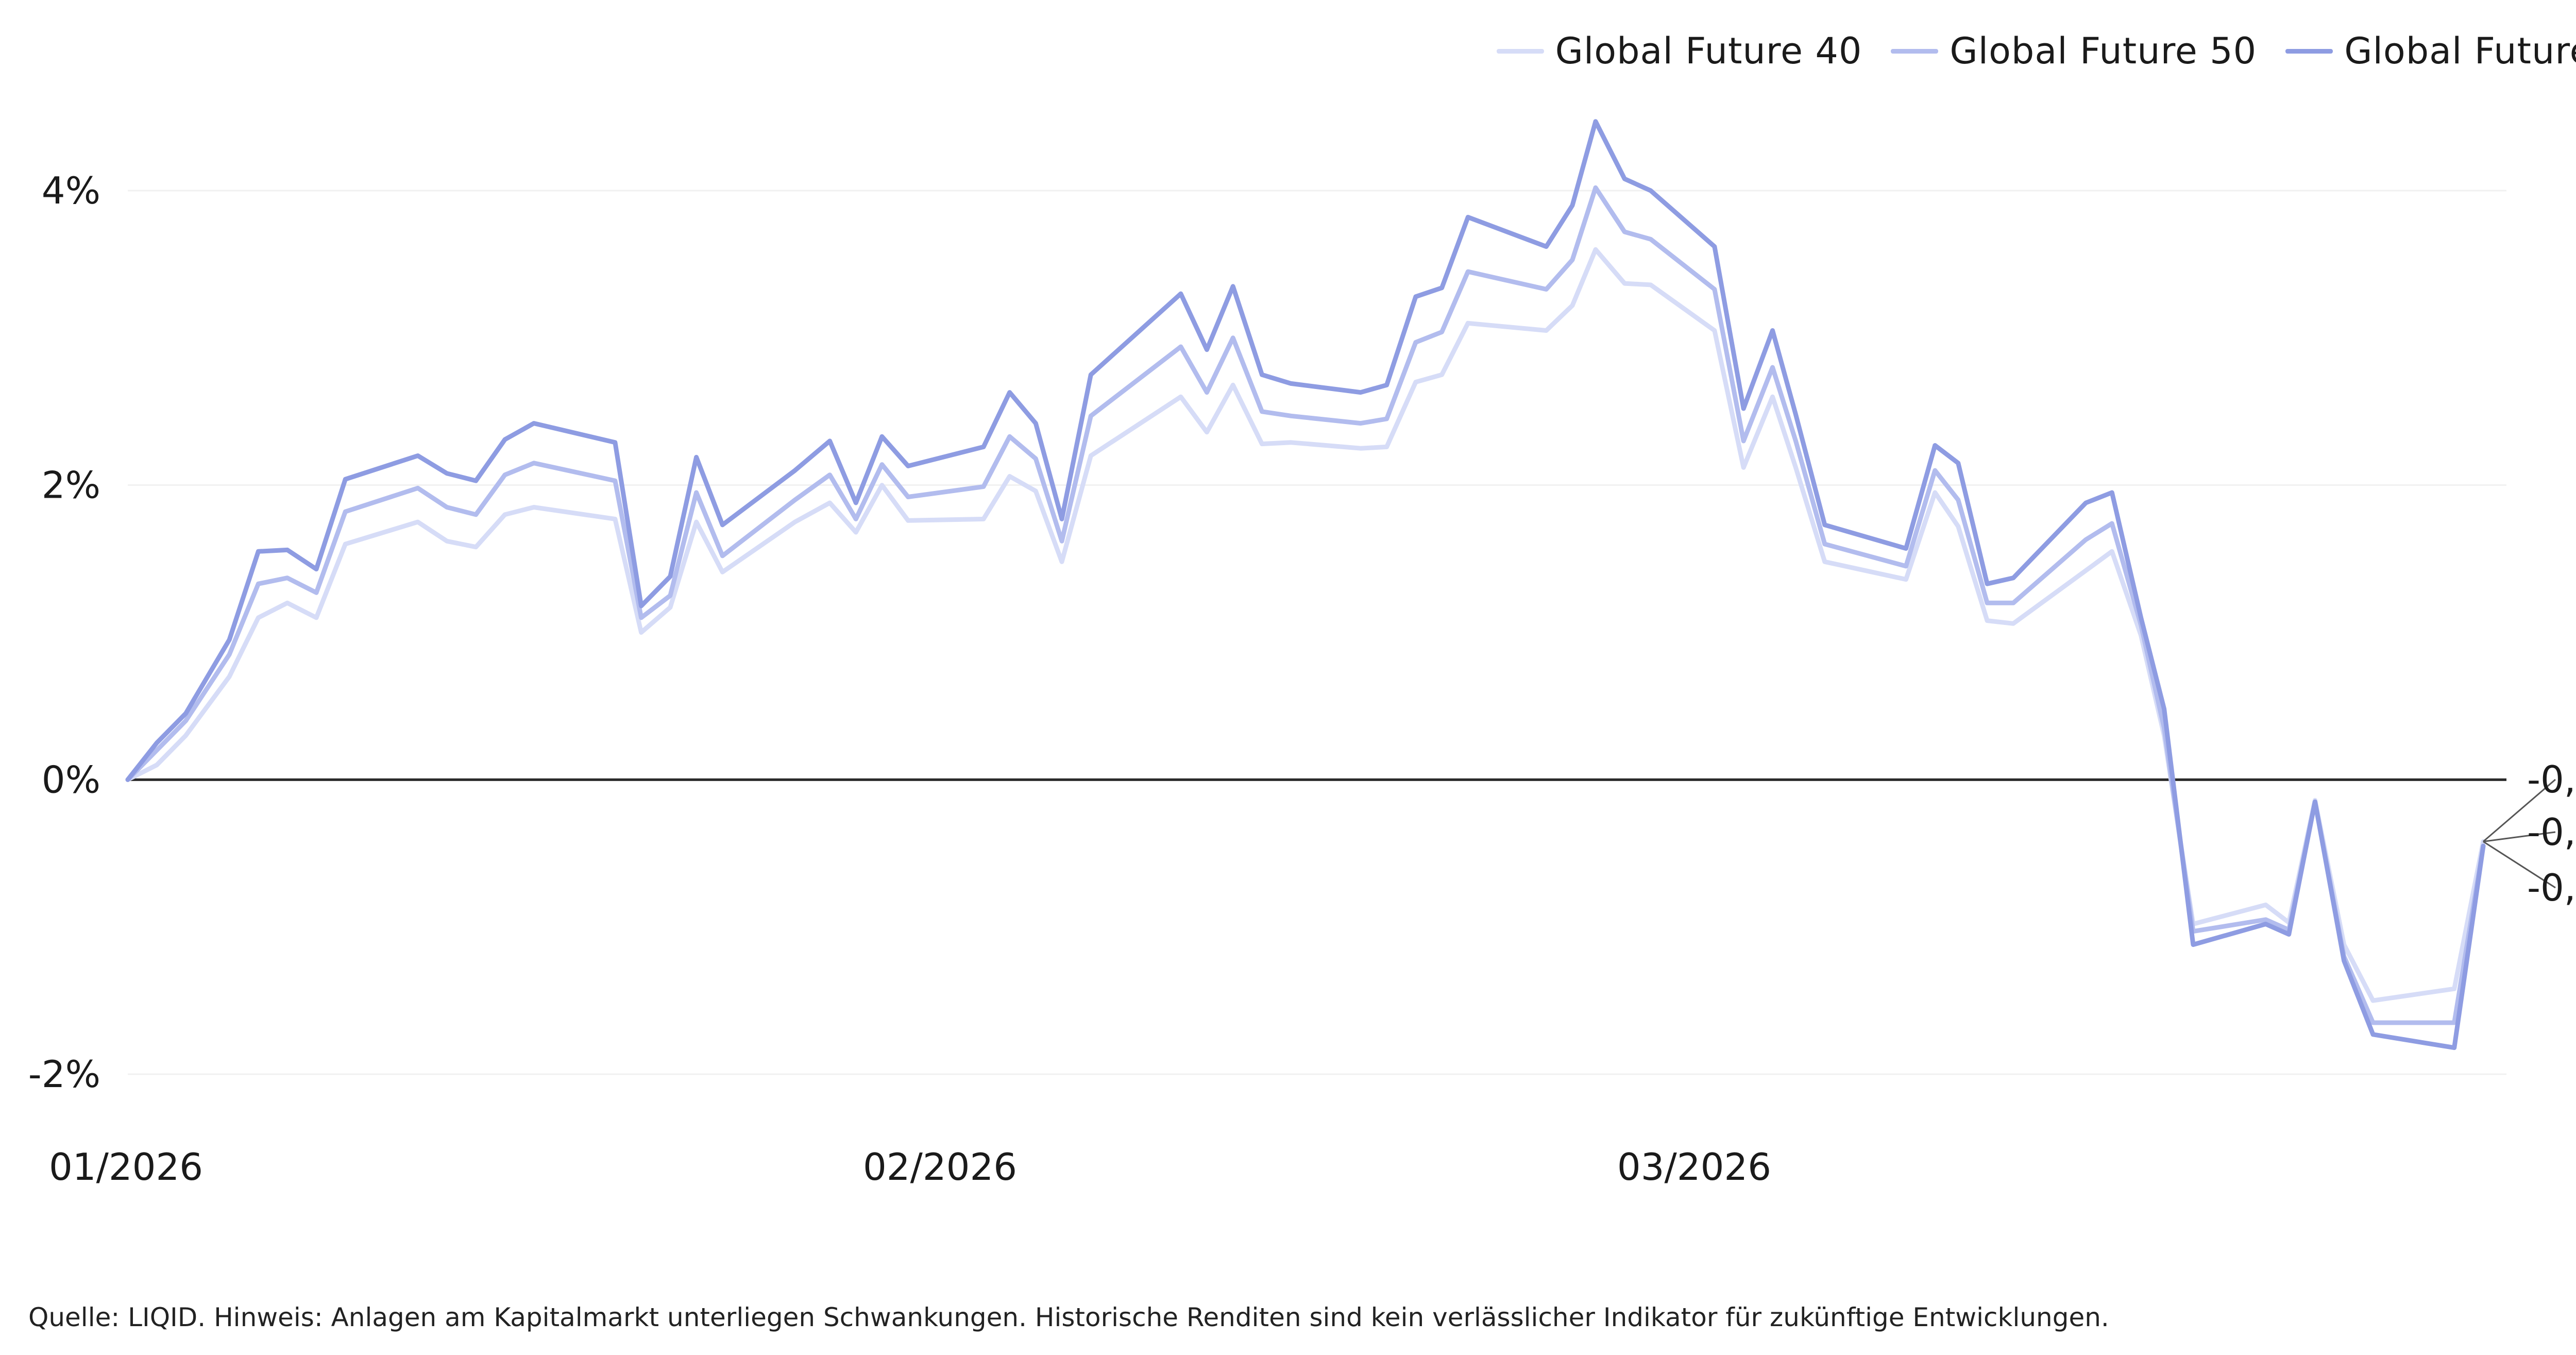  What do you see at coordinates (1694, 1167) in the screenshot?
I see `x-tick-label: 03/2026` at bounding box center [1694, 1167].